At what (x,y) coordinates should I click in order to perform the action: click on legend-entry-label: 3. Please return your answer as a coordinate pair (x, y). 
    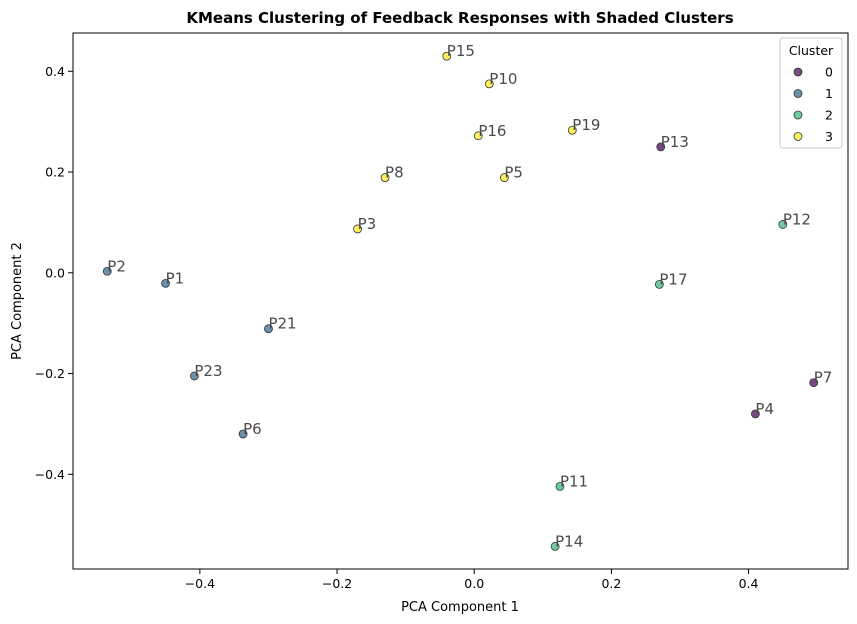
    Looking at the image, I should click on (829, 136).